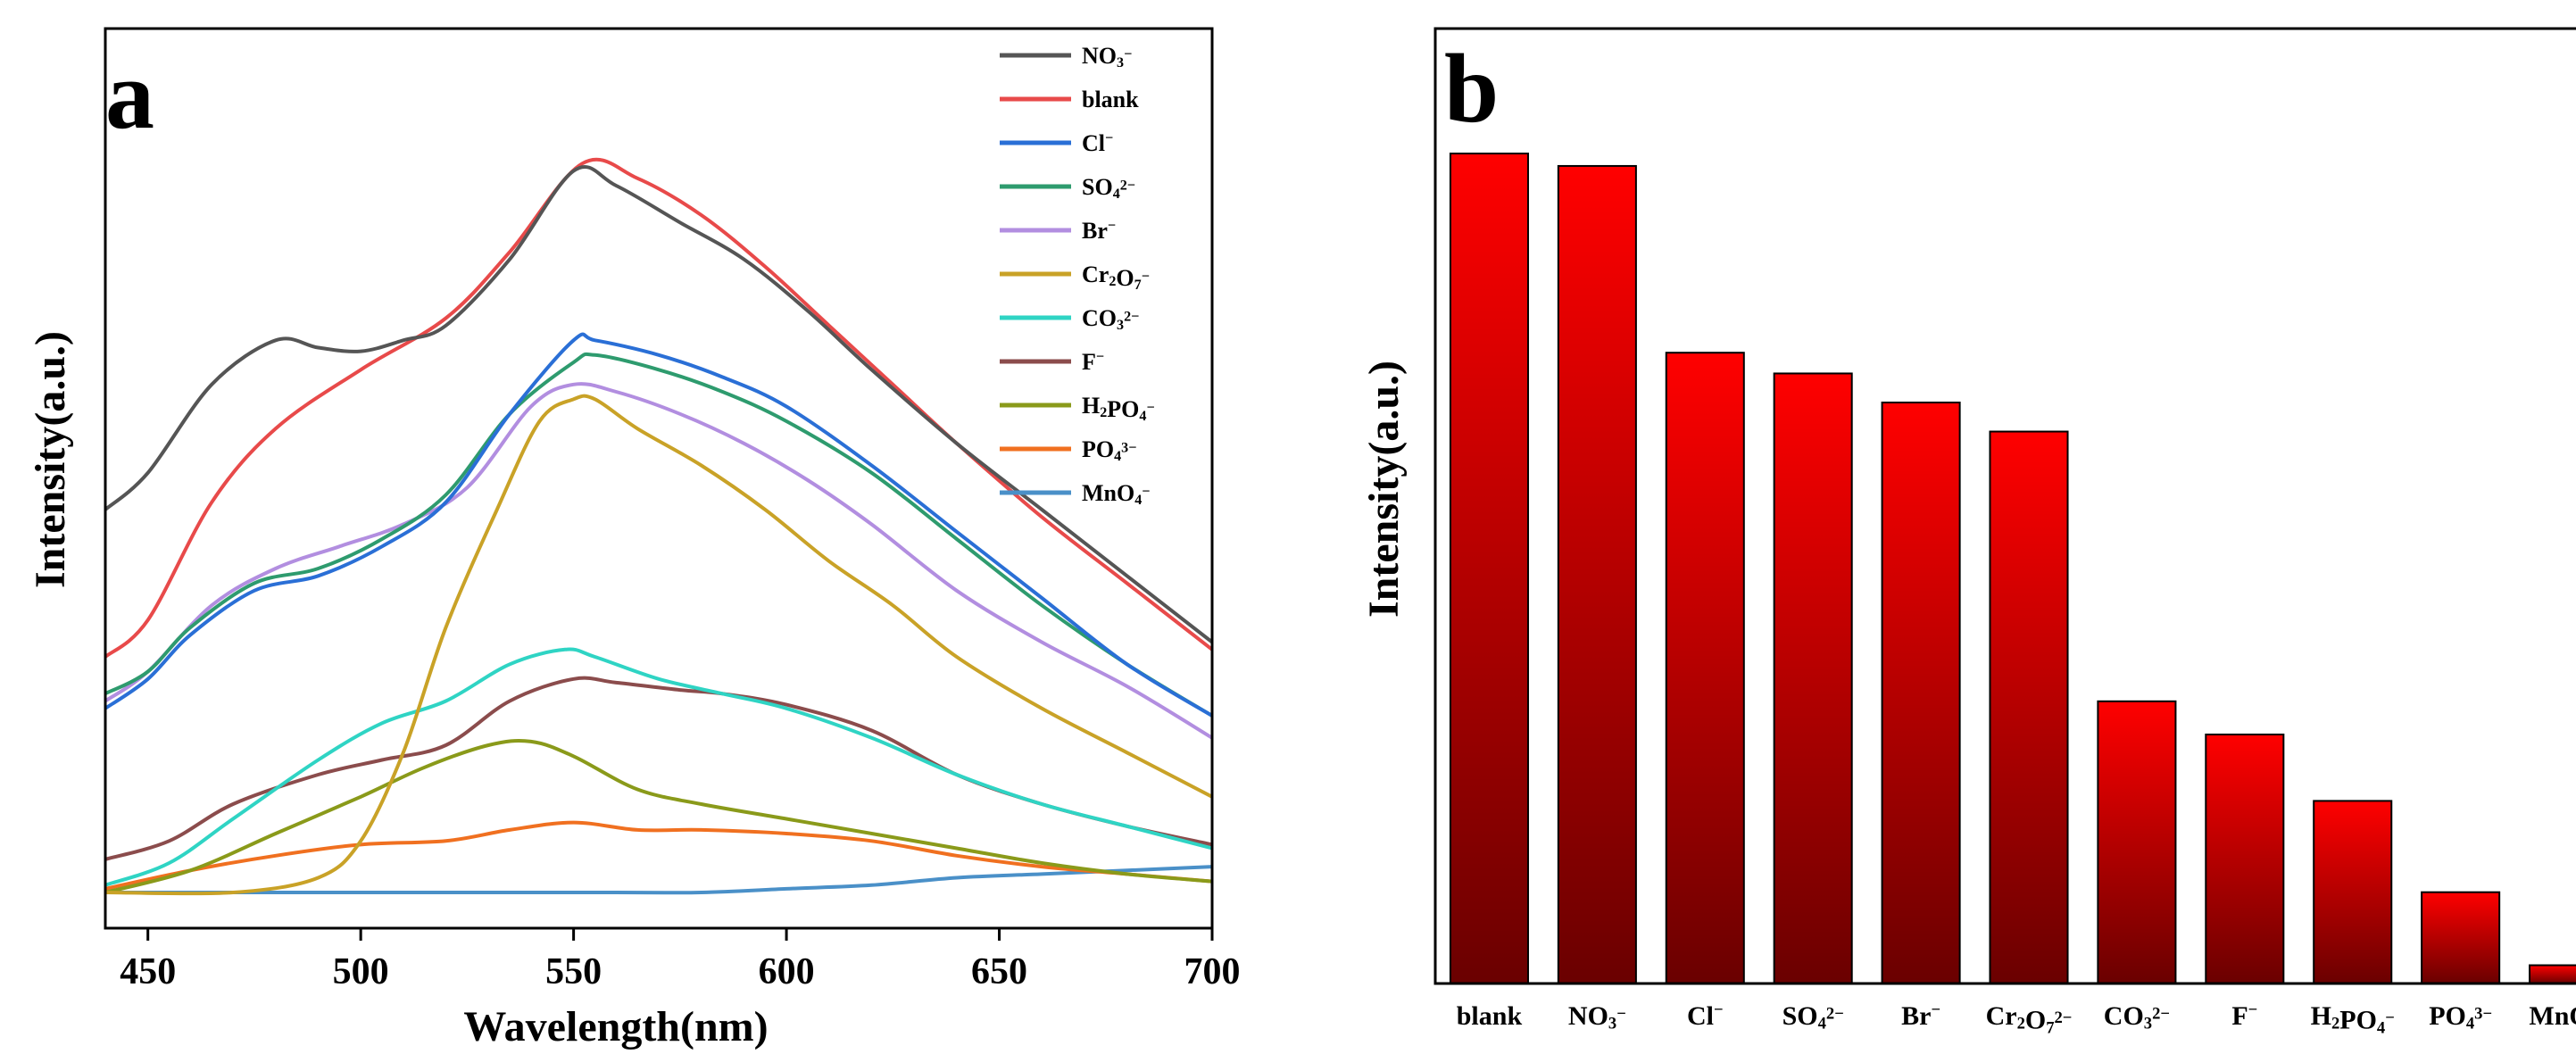 Image resolution: width=2576 pixels, height=1054 pixels. Describe the element at coordinates (1705, 668) in the screenshot. I see `bar-Cl−` at that location.